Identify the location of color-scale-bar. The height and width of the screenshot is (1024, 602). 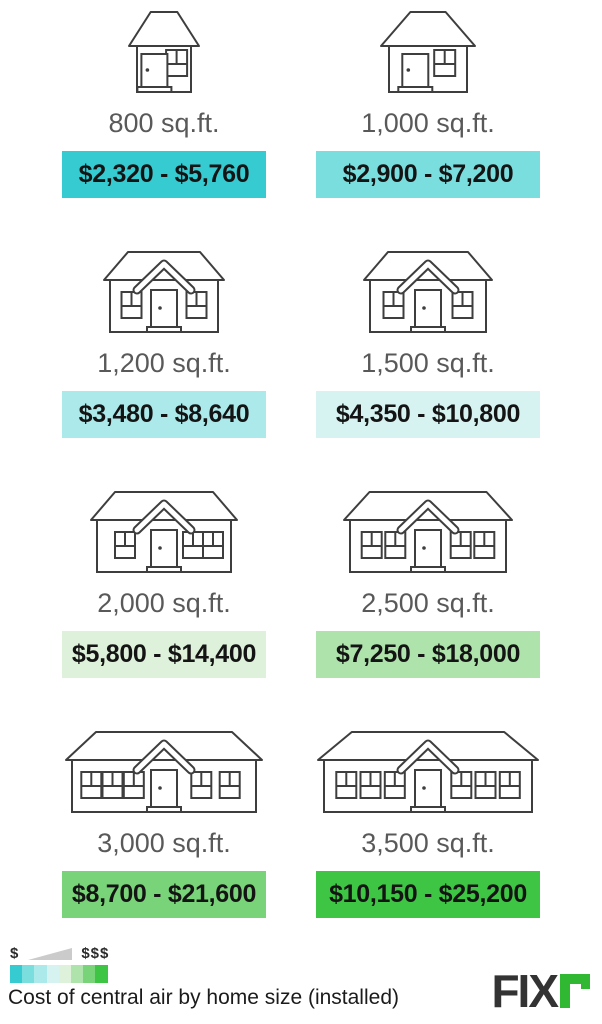
(59, 974).